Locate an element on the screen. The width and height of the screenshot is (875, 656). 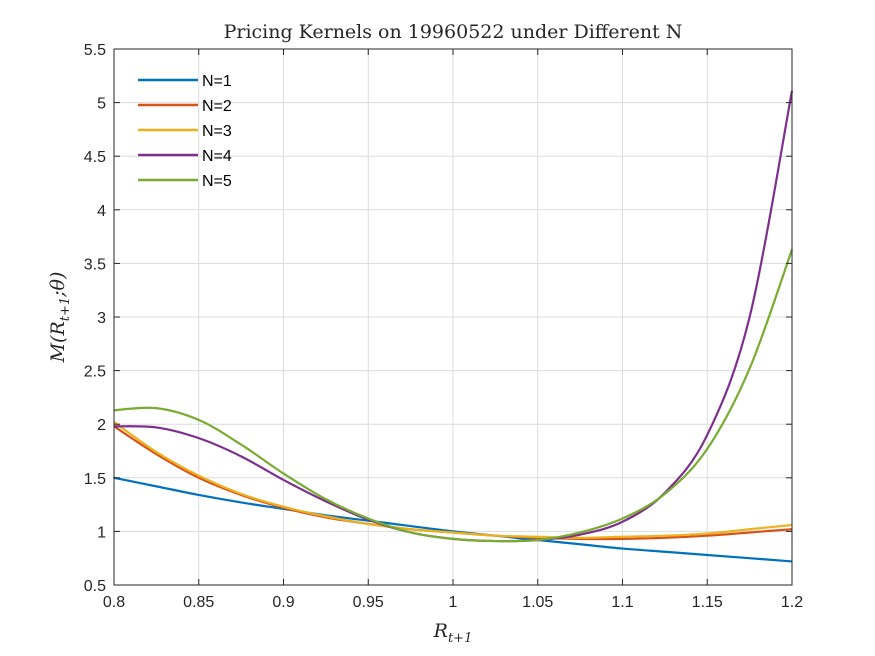
y-tick-label: 1 is located at coordinates (101, 532).